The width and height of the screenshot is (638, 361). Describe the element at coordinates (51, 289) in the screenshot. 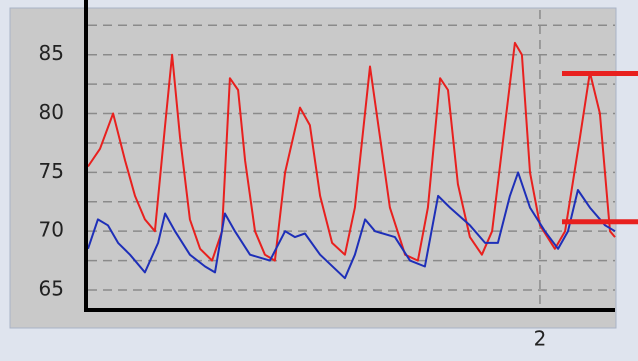

I see `y-tick-label: 65` at that location.